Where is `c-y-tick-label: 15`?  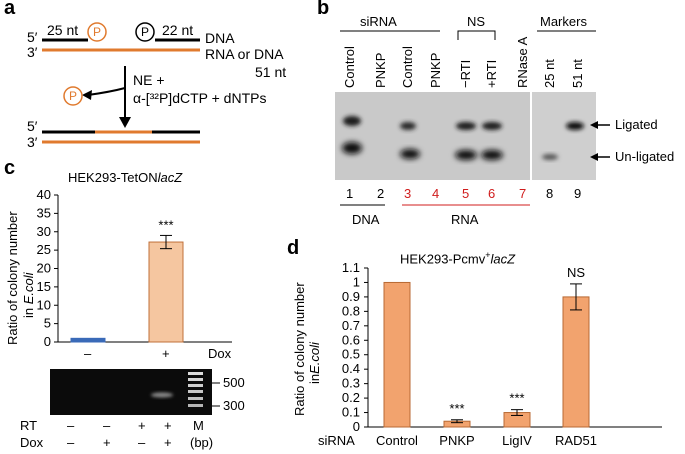
c-y-tick-label: 15 is located at coordinates (44, 286).